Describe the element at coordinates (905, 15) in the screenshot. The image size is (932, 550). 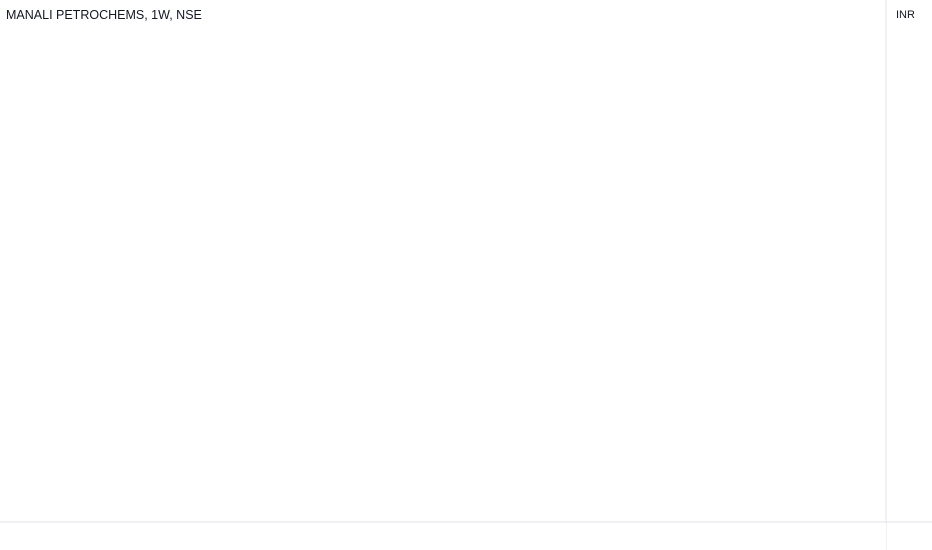
I see `currency-label: INR` at that location.